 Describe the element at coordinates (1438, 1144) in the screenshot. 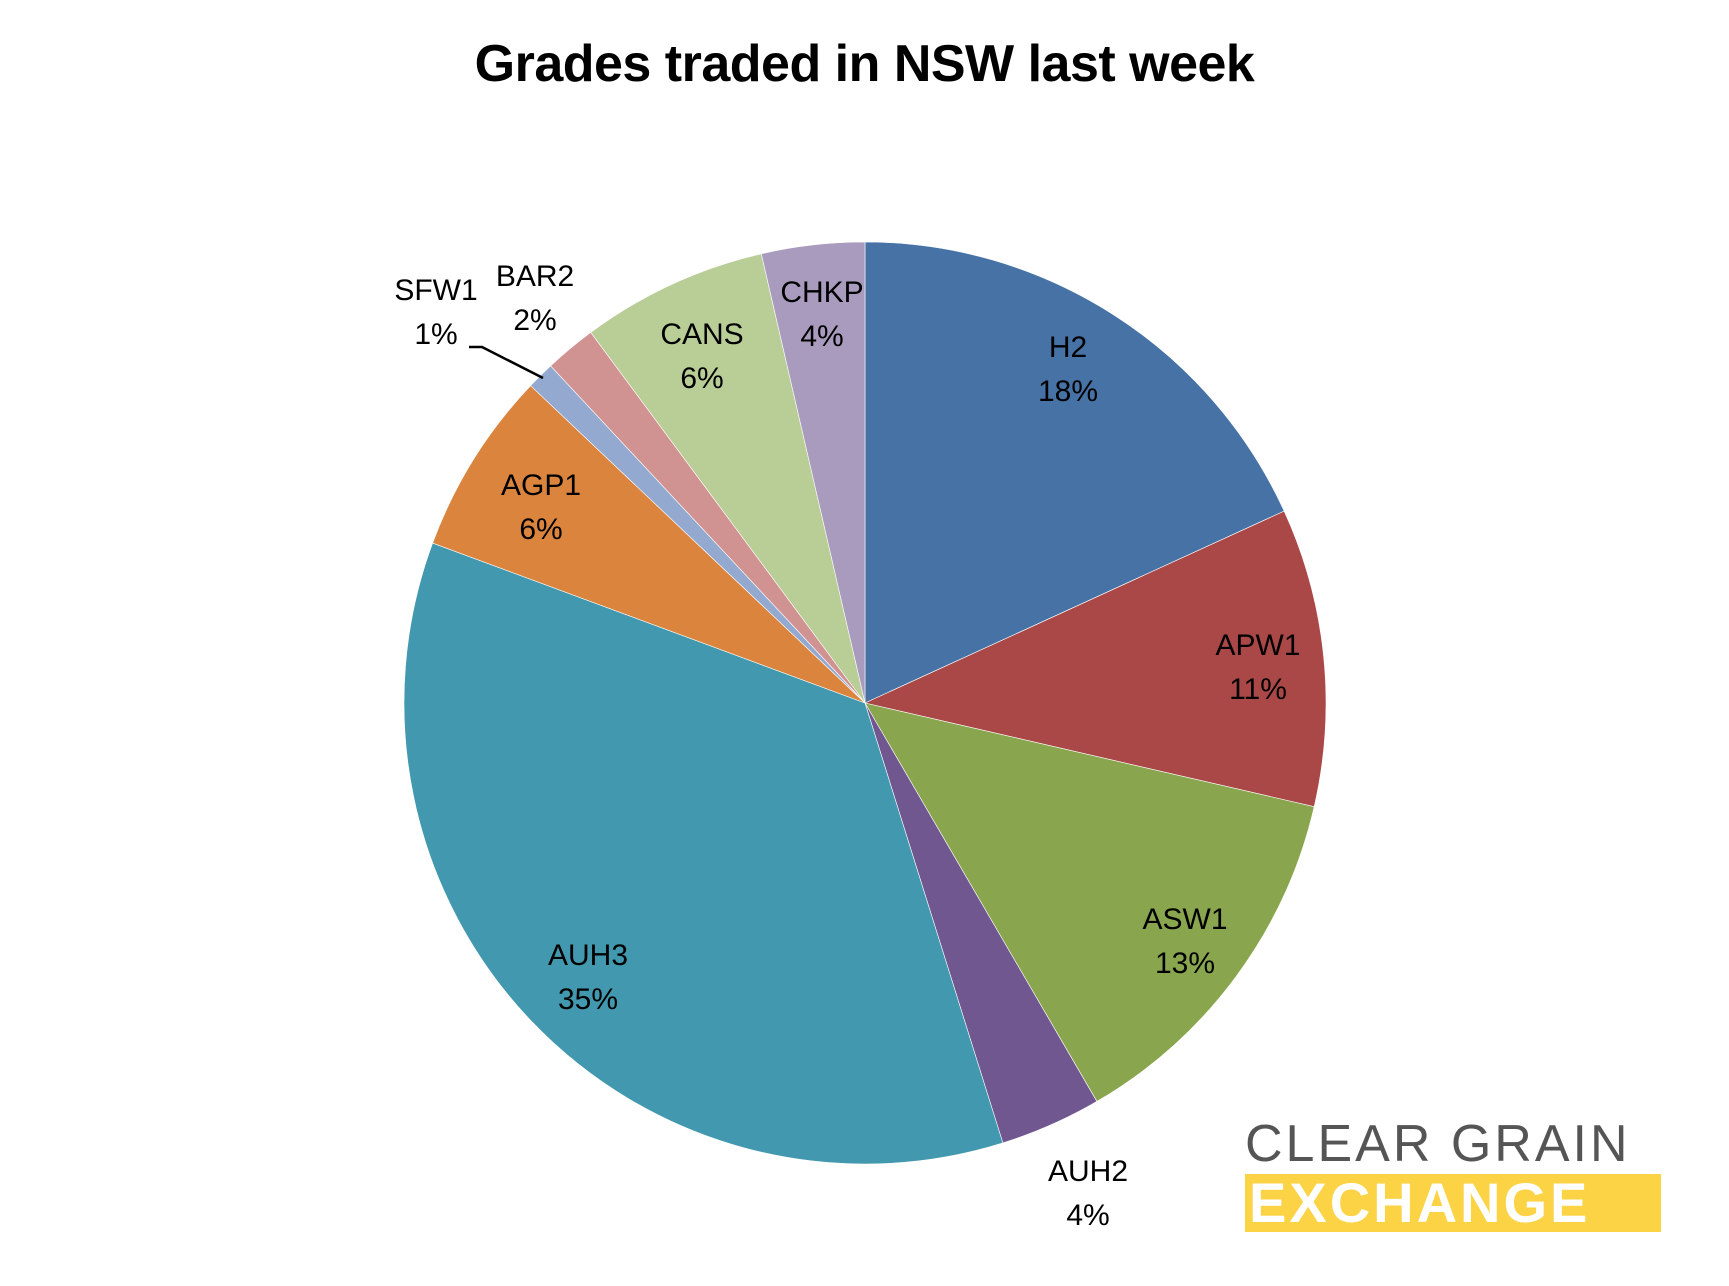

I see `logo-line1: CLEAR GRAIN` at that location.